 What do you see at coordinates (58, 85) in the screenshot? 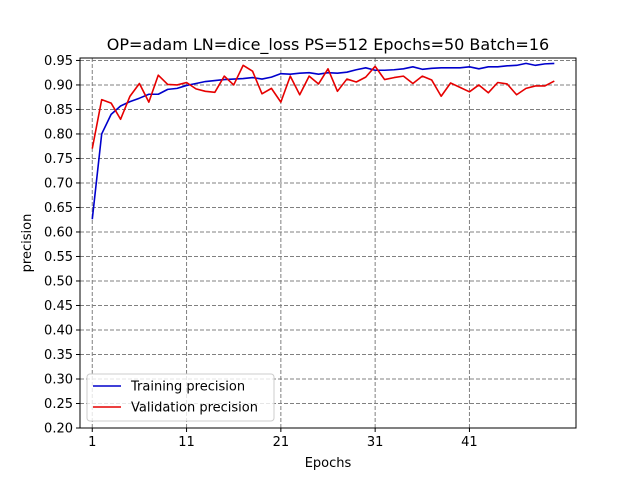
I see `y-tick-label: 0.90` at bounding box center [58, 85].